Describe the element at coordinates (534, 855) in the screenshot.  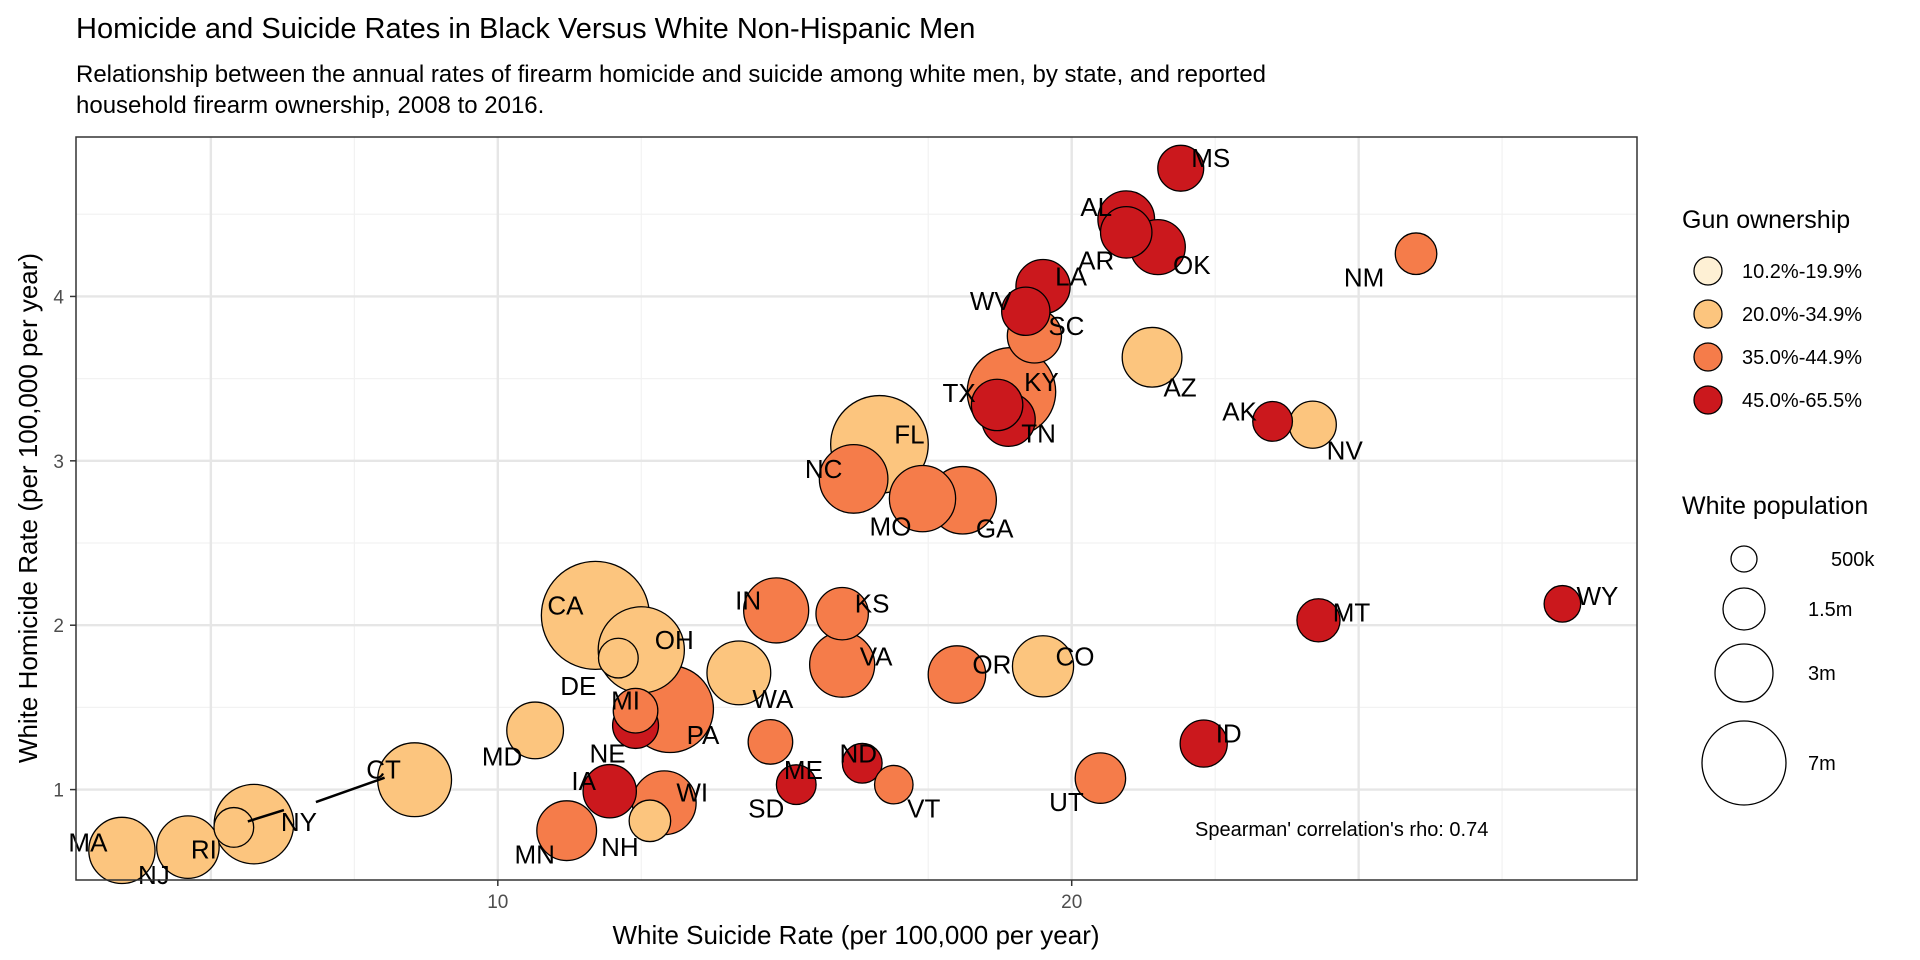
I see `label-mn: MN` at that location.